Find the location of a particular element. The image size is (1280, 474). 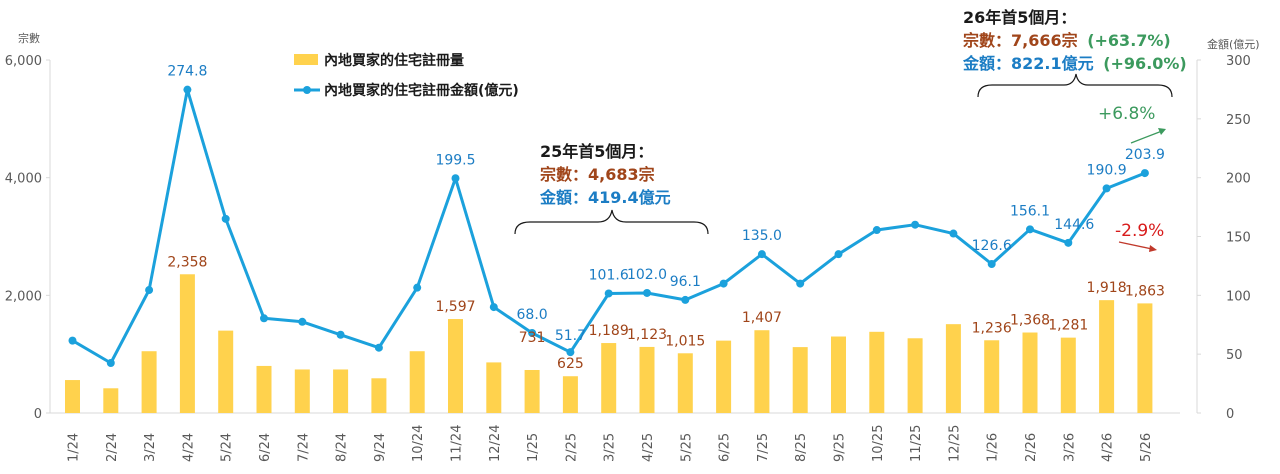

x-tick-label: 11/25 is located at coordinates (916, 443).